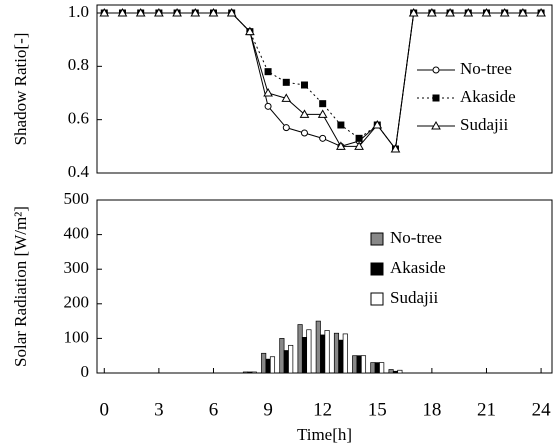 This screenshot has width=556, height=448. What do you see at coordinates (431, 409) in the screenshot?
I see `x-tick-label: 18` at bounding box center [431, 409].